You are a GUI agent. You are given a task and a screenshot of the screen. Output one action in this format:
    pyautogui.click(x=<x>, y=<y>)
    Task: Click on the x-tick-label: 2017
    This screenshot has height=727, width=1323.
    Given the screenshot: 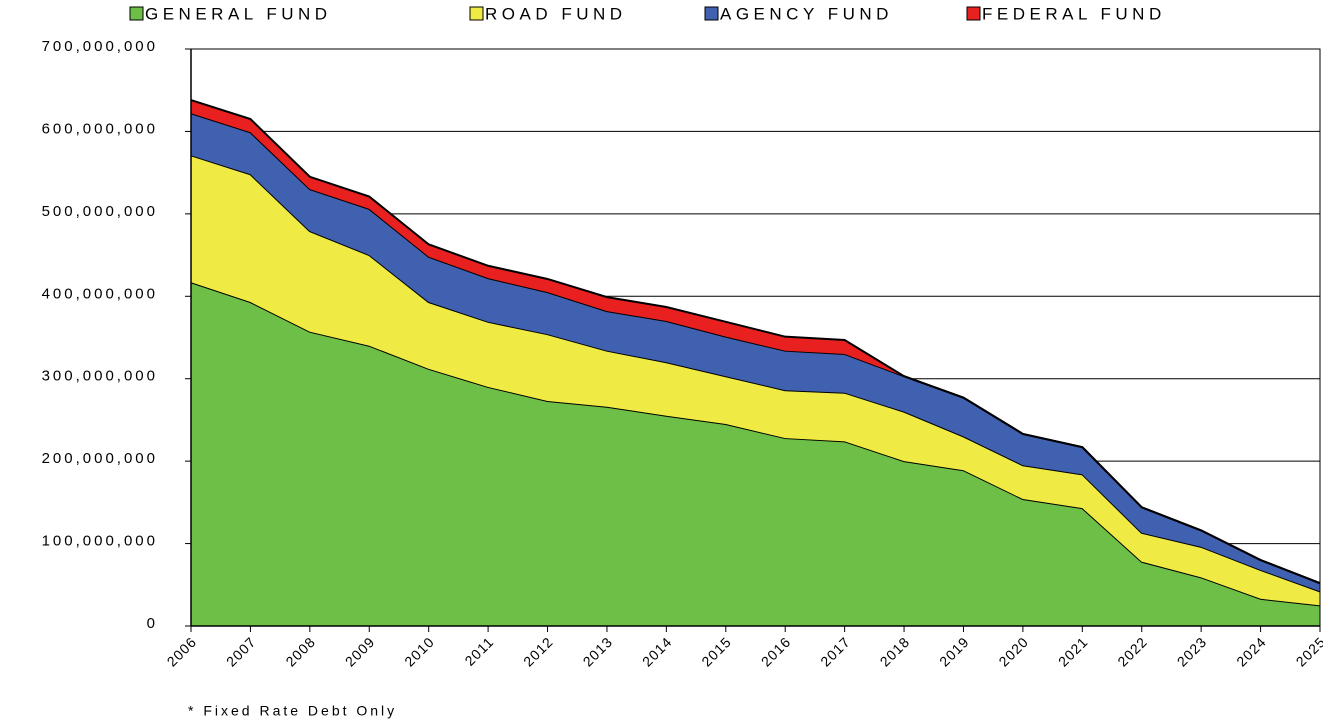 What is the action you would take?
    pyautogui.click(x=835, y=651)
    